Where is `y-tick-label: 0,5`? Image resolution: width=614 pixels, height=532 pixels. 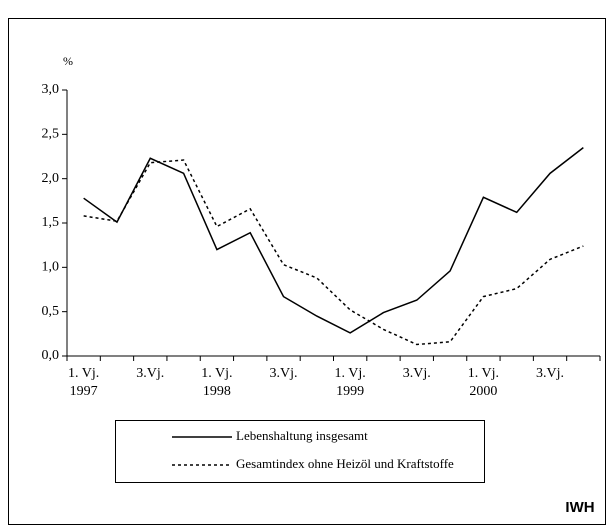
y-tick-label: 0,5 is located at coordinates (51, 311).